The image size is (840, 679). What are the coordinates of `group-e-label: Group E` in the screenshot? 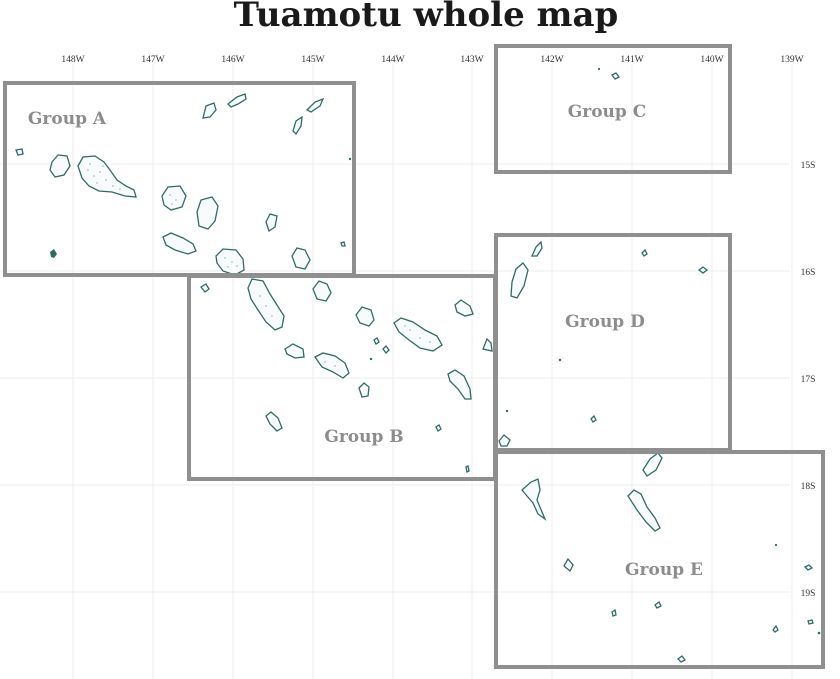 It's located at (664, 570).